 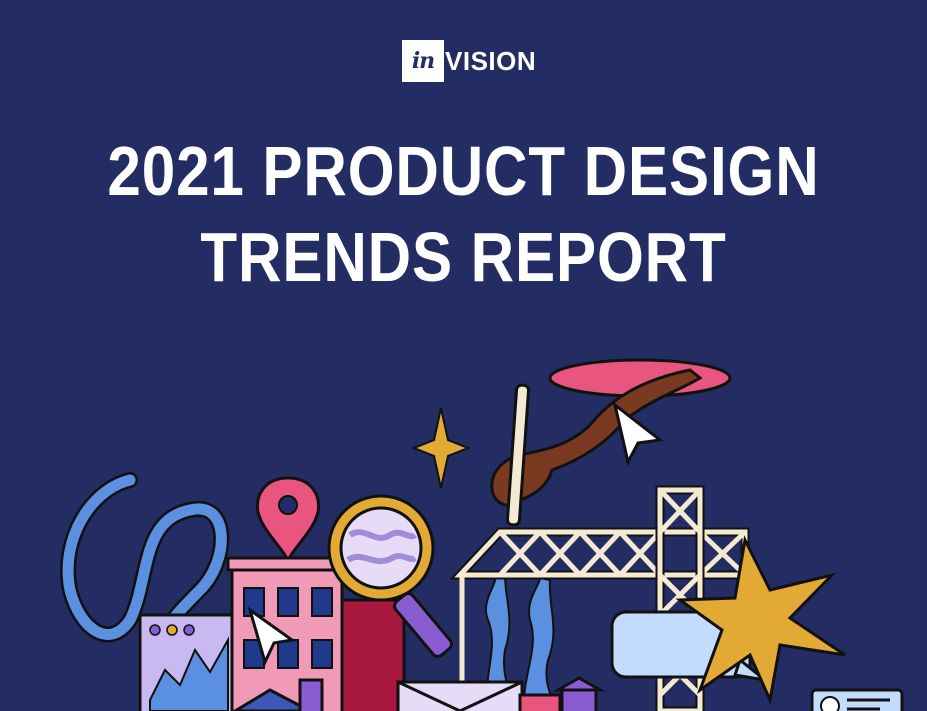 What do you see at coordinates (463, 171) in the screenshot?
I see `title-line-1: 2021 PRODUCT DESIGN` at bounding box center [463, 171].